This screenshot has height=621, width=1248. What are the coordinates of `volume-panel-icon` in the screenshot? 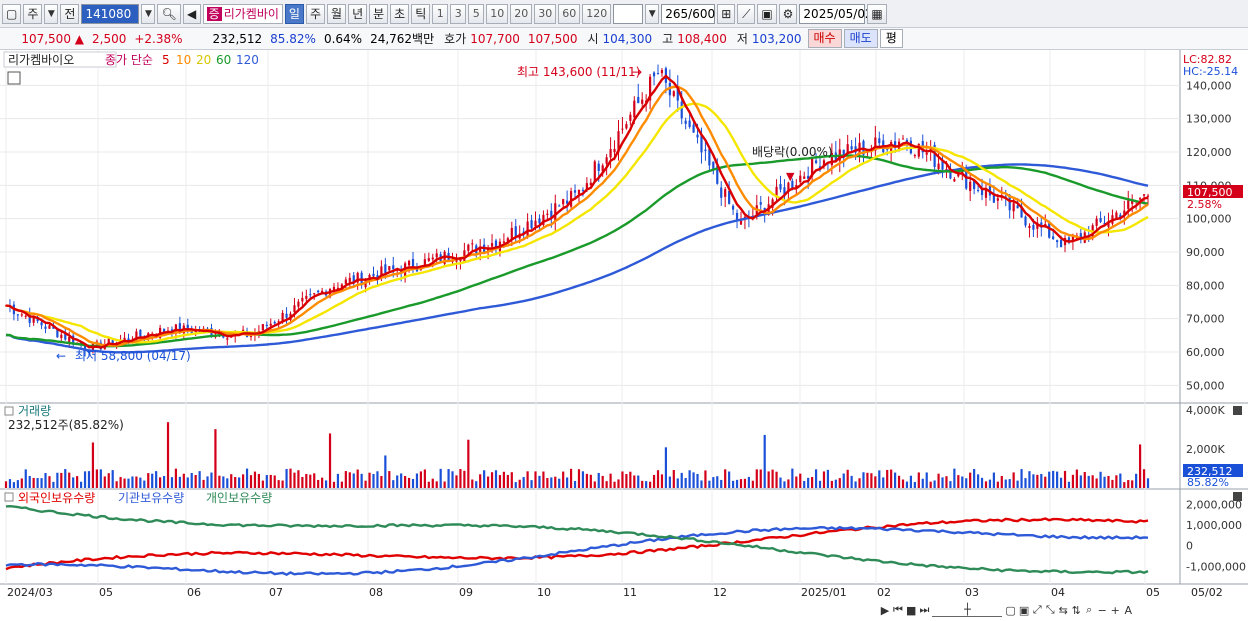 It's located at (9, 411).